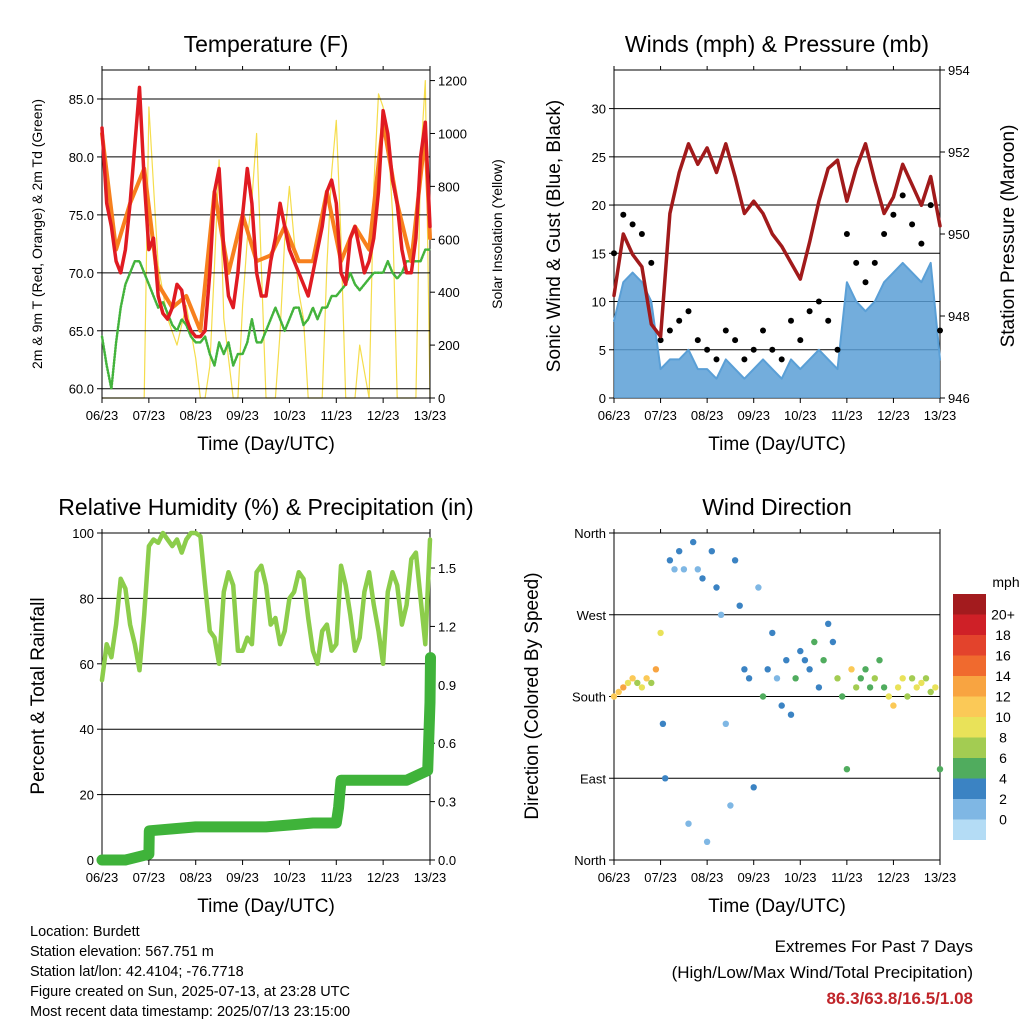 The height and width of the screenshot is (1024, 1024). I want to click on temp-y2tick-label: 400, so click(449, 292).